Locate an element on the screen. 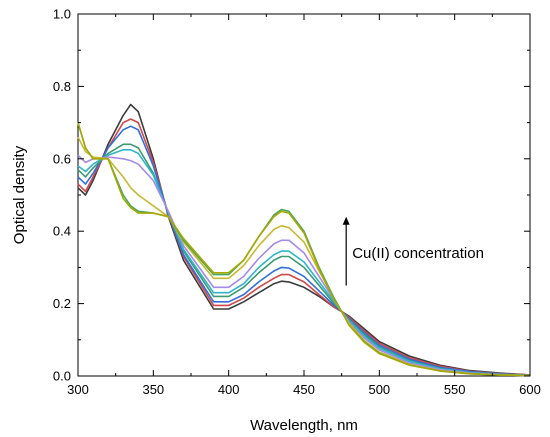 This screenshot has height=437, width=550. annotation-label: Cu(II) concentration is located at coordinates (418, 253).